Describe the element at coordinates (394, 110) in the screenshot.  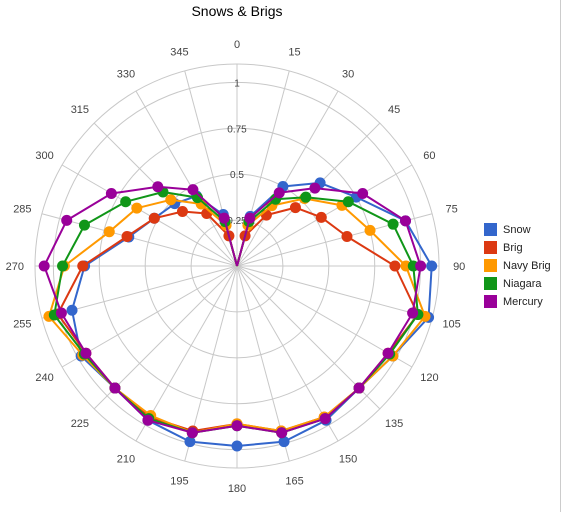
I see `angle-tick-label: 45` at that location.